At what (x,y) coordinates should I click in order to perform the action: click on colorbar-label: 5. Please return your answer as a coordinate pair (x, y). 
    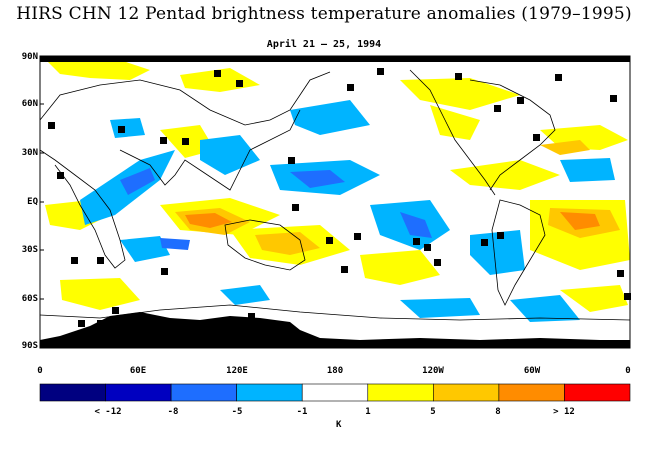
    Looking at the image, I should click on (433, 412).